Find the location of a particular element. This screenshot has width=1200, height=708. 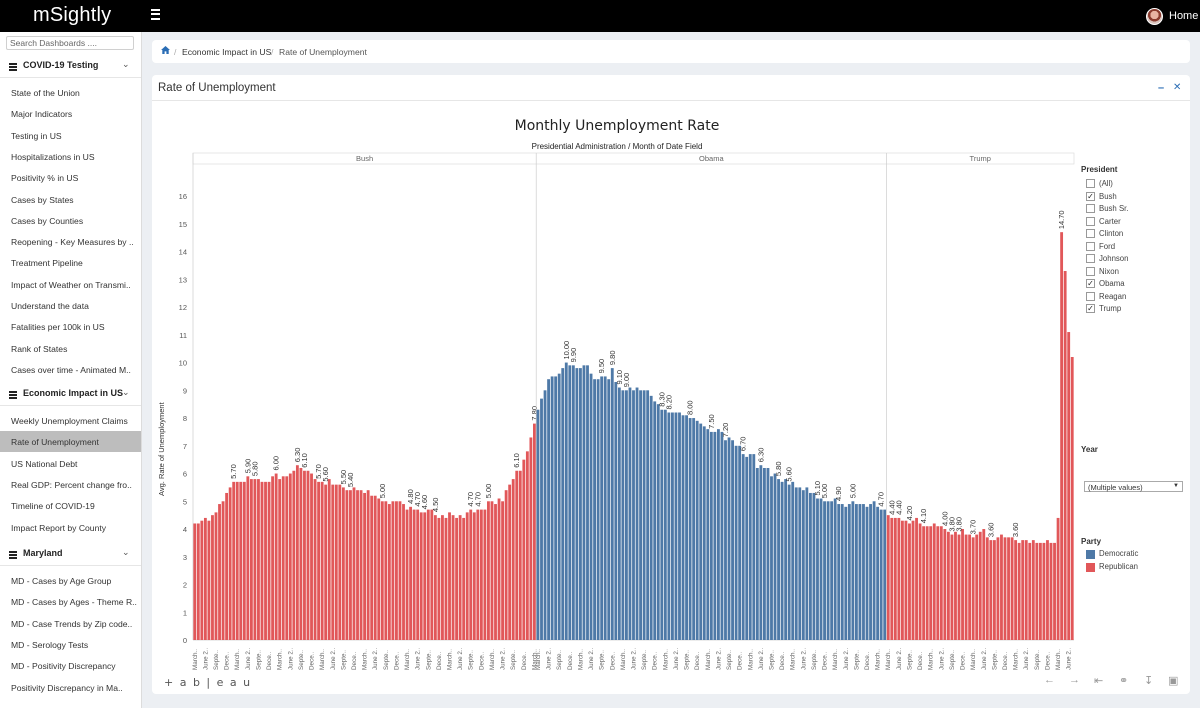

year-filter-title: Year is located at coordinates (1089, 449).